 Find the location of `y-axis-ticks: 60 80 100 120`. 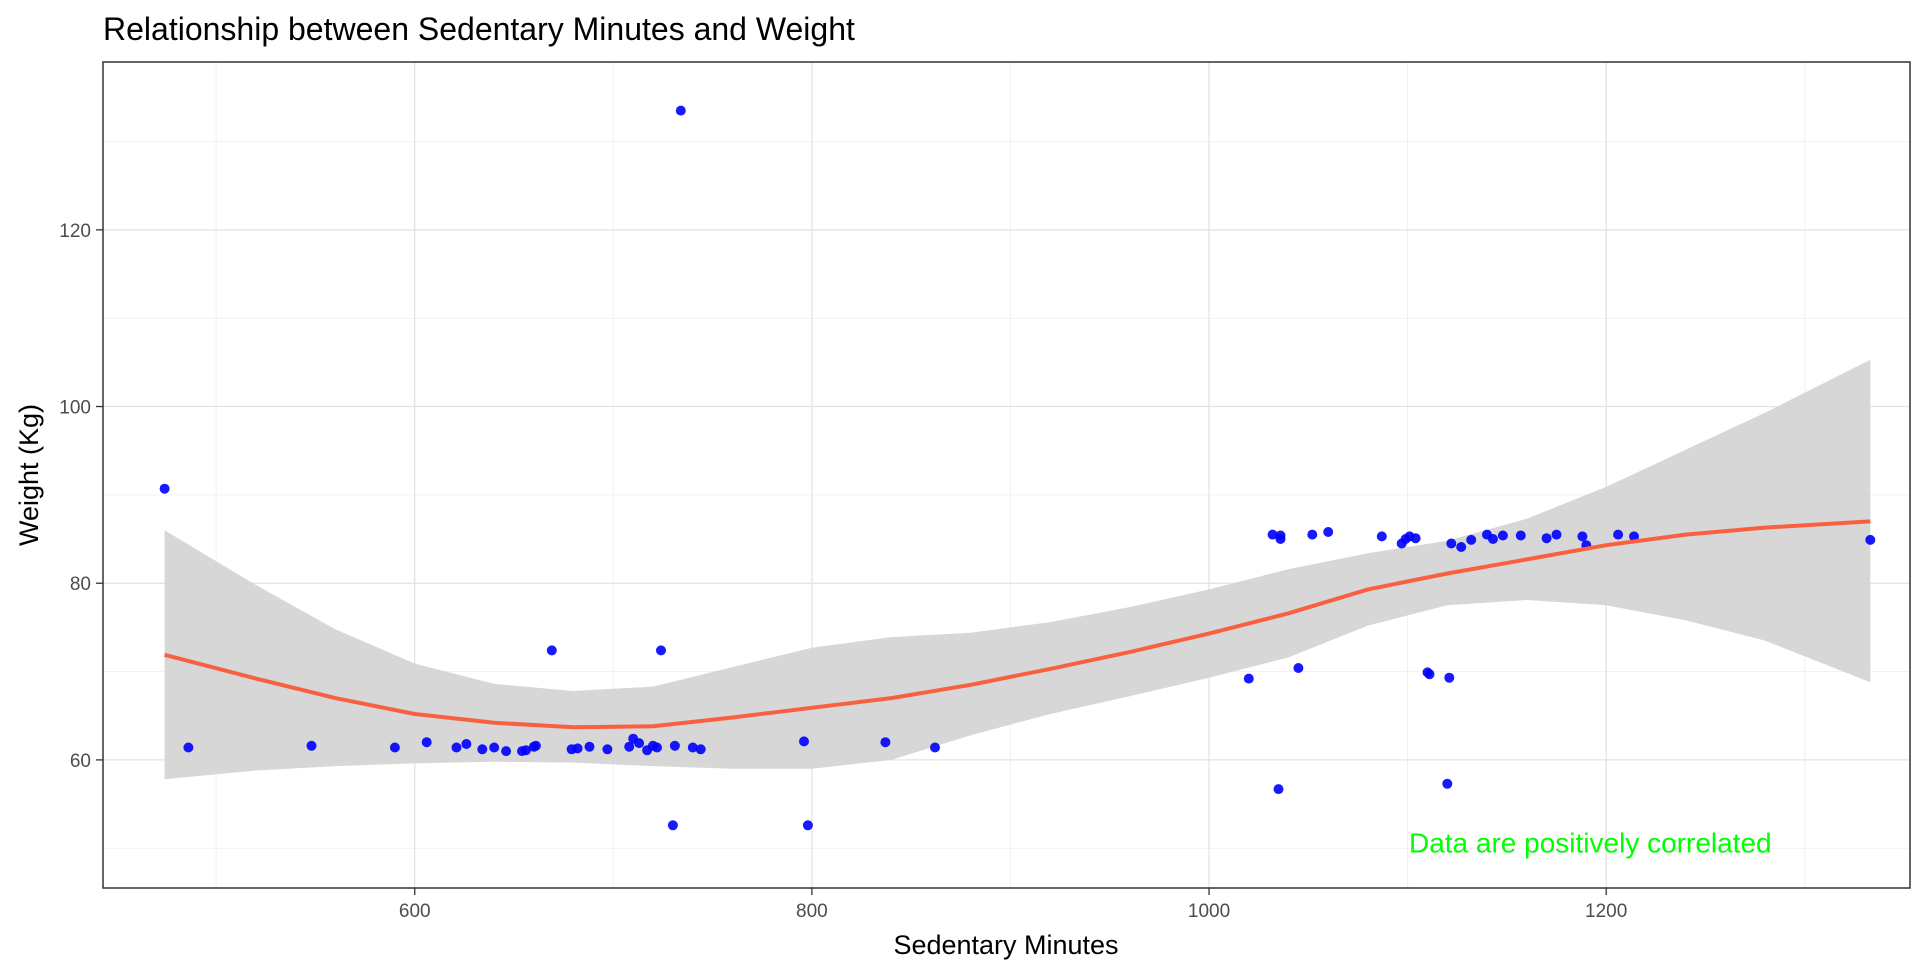

y-axis-ticks: 60 80 100 120 is located at coordinates (81, 496).